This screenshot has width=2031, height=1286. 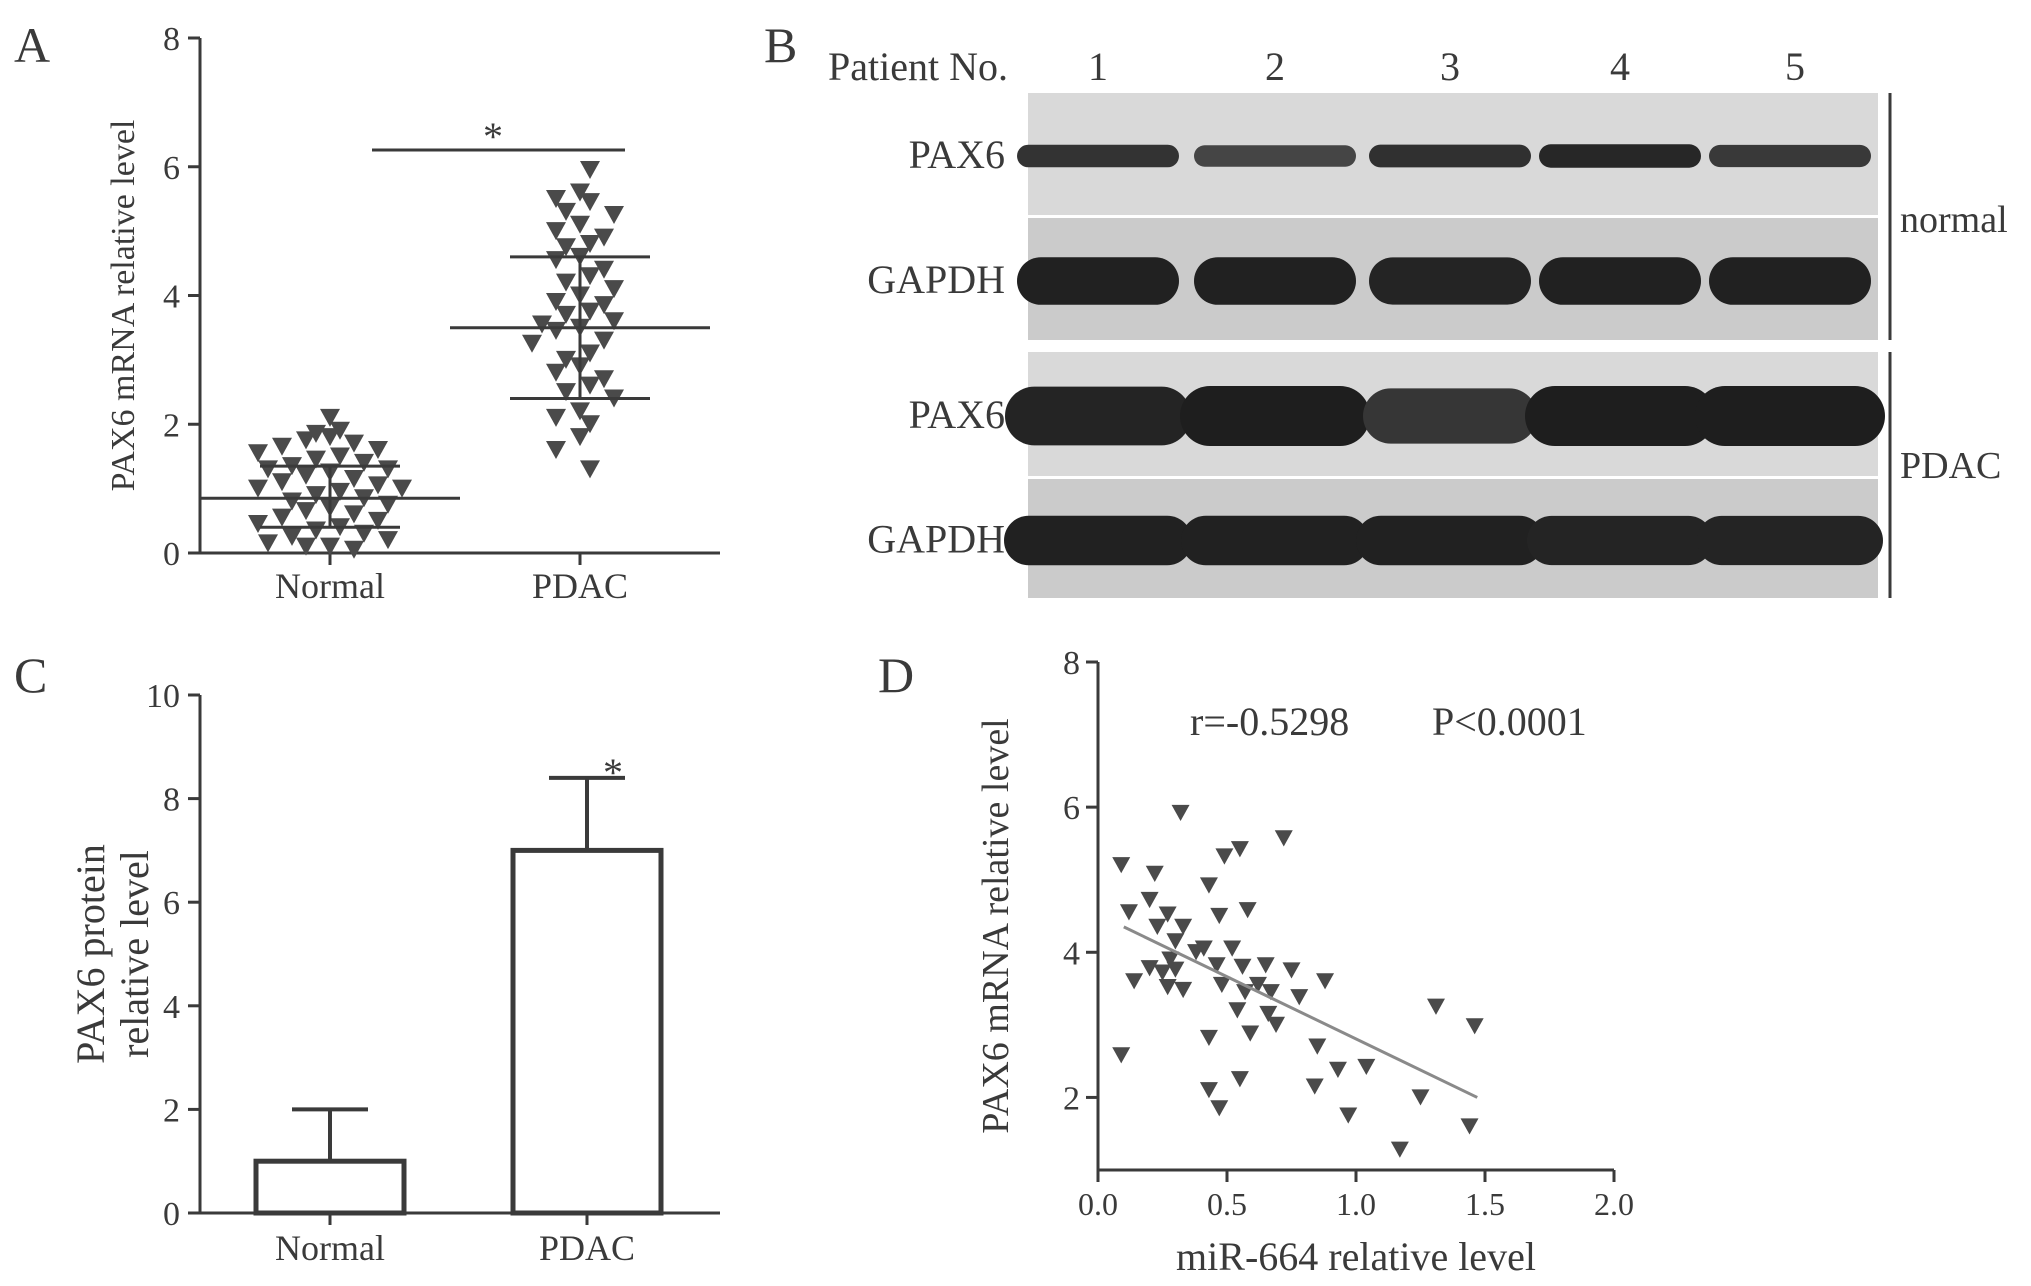 I want to click on panel-a-mrna-scatter: 0 2 4 6 8 Normal PDAC PAX6 mRNA relative level *, so click(x=412, y=313).